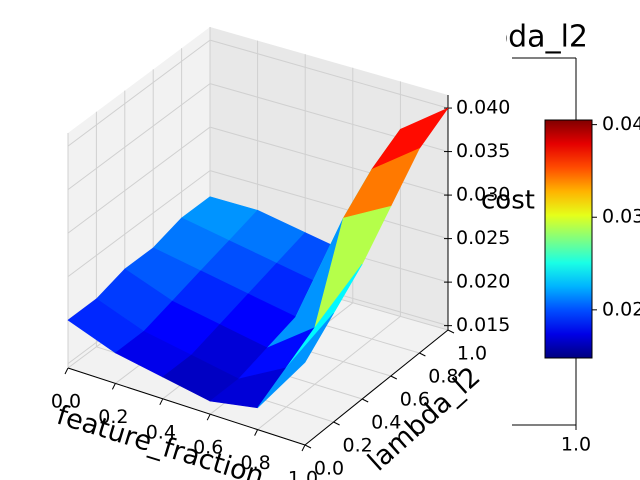 The image size is (640, 480). I want to click on x-tick-label: 0.8, so click(255, 463).